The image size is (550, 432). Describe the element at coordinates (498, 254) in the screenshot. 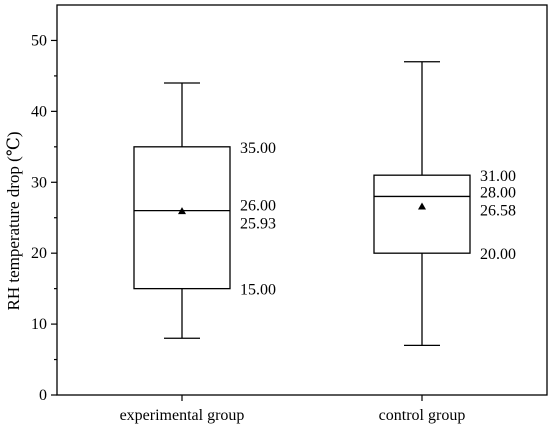

I see `q1-label: 20.00` at that location.